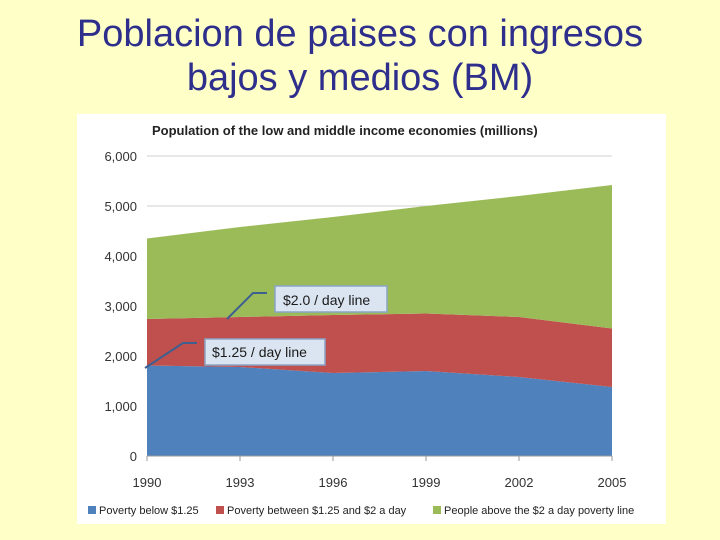 The image size is (720, 540). What do you see at coordinates (149, 511) in the screenshot?
I see `legend-label-0: Poverty below $1.25` at bounding box center [149, 511].